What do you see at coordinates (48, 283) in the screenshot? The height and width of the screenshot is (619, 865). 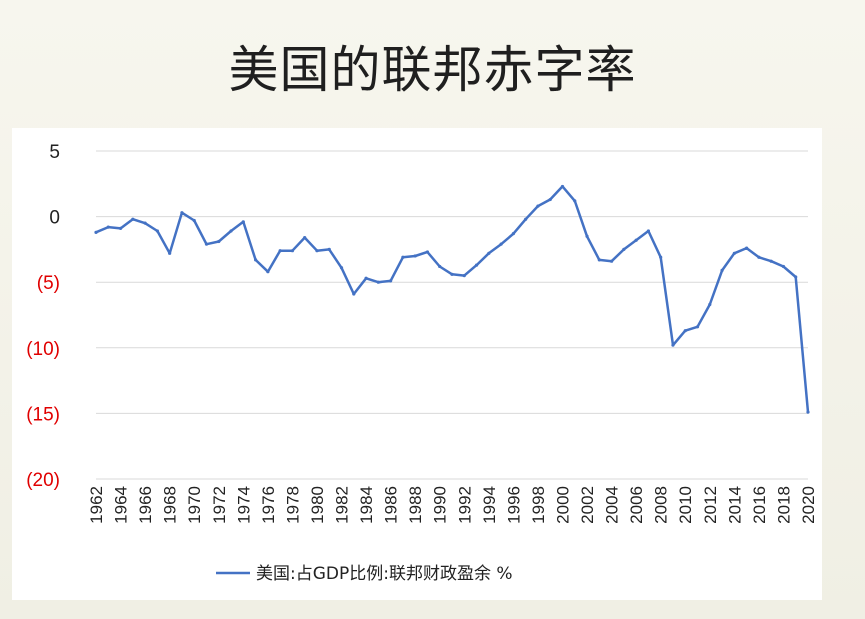 I see `y-tick-label: (5)` at bounding box center [48, 283].